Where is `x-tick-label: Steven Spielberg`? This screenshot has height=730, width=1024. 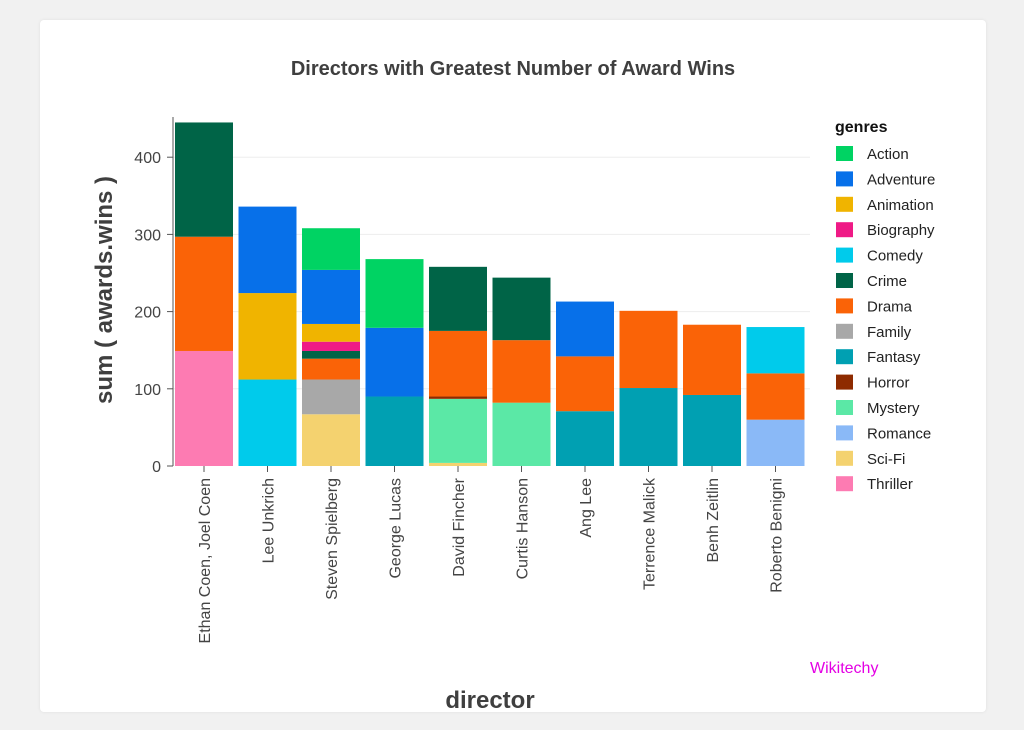
x-tick-label: Steven Spielberg is located at coordinates (332, 539).